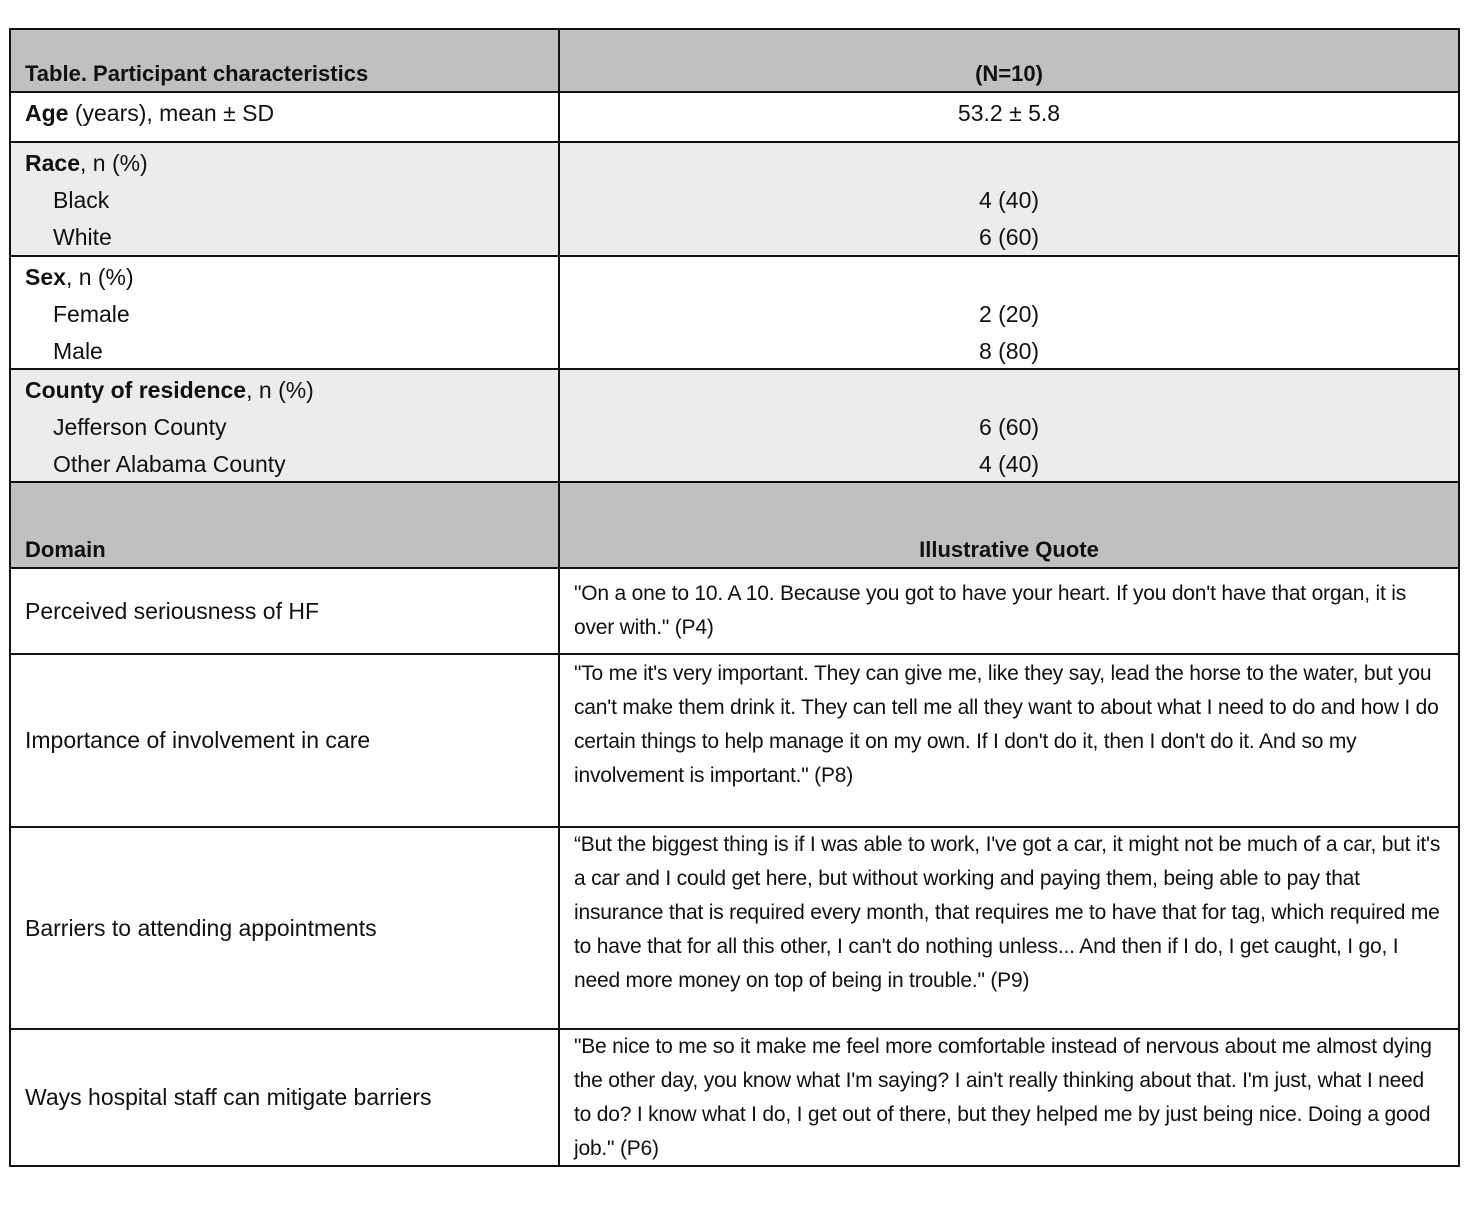 Image resolution: width=1474 pixels, height=1206 pixels. I want to click on sex-item-value: 8 (80), so click(1009, 351).